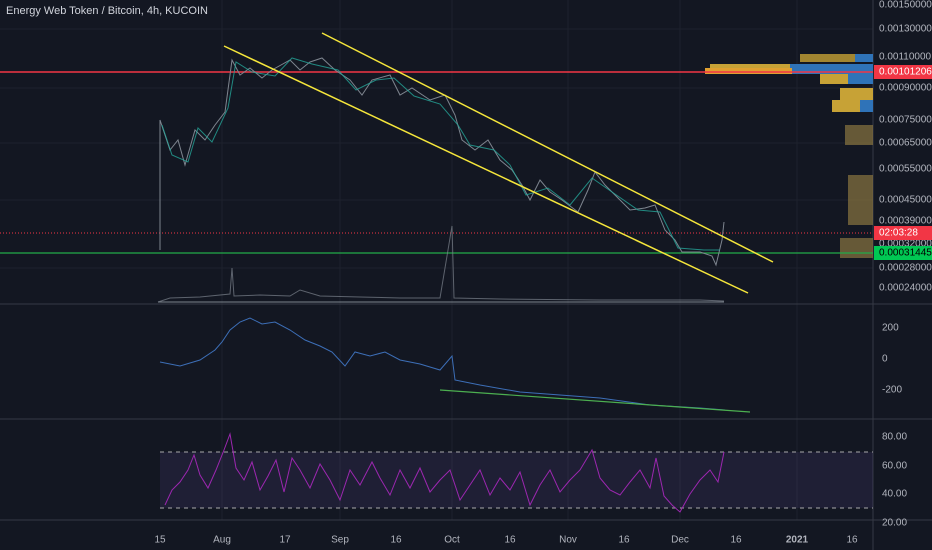 Image resolution: width=932 pixels, height=550 pixels. What do you see at coordinates (898, 233) in the screenshot?
I see `price-tag: 02:03:28` at bounding box center [898, 233].